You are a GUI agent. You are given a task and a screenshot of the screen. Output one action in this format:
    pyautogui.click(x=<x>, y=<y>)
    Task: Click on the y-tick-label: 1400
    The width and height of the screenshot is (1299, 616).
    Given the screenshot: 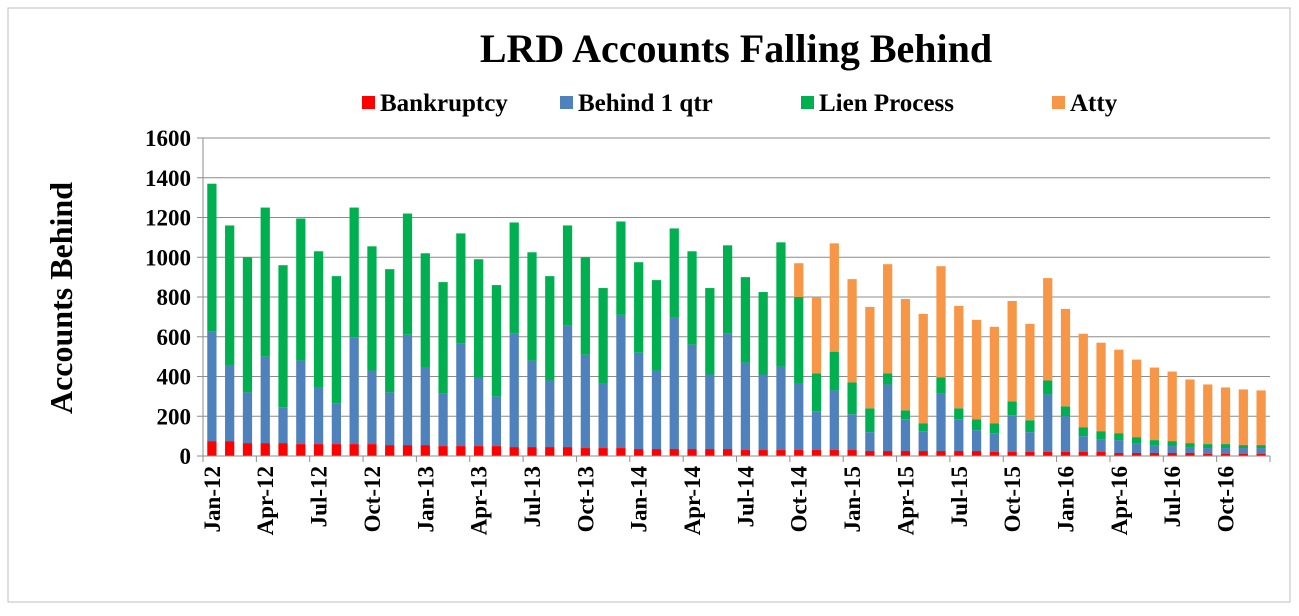 What is the action you would take?
    pyautogui.click(x=168, y=178)
    